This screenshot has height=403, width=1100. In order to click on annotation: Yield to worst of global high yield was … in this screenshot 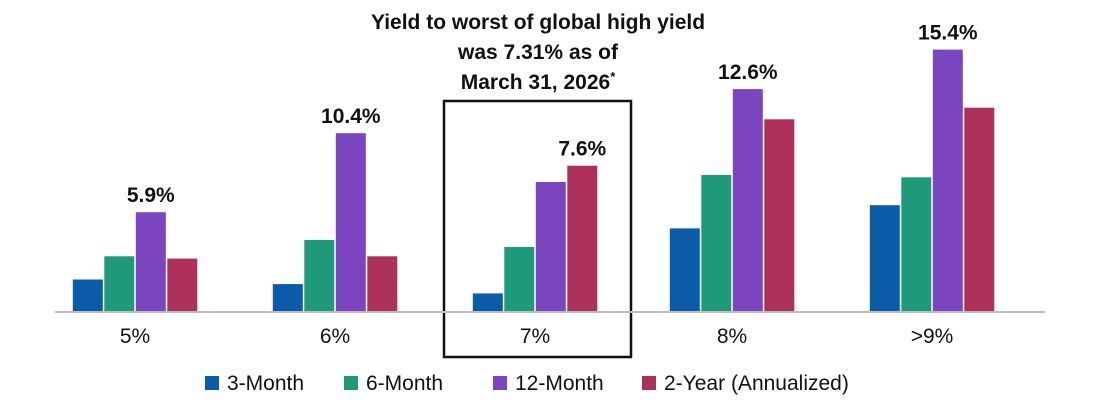, I will do `click(538, 52)`.